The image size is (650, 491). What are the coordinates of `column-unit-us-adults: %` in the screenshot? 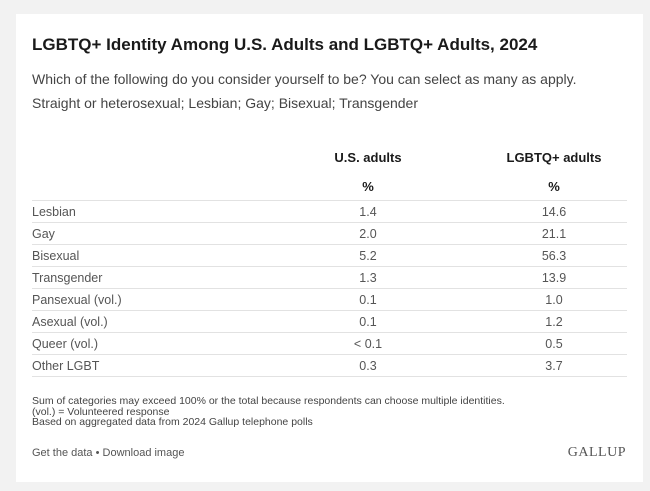 It's located at (368, 186).